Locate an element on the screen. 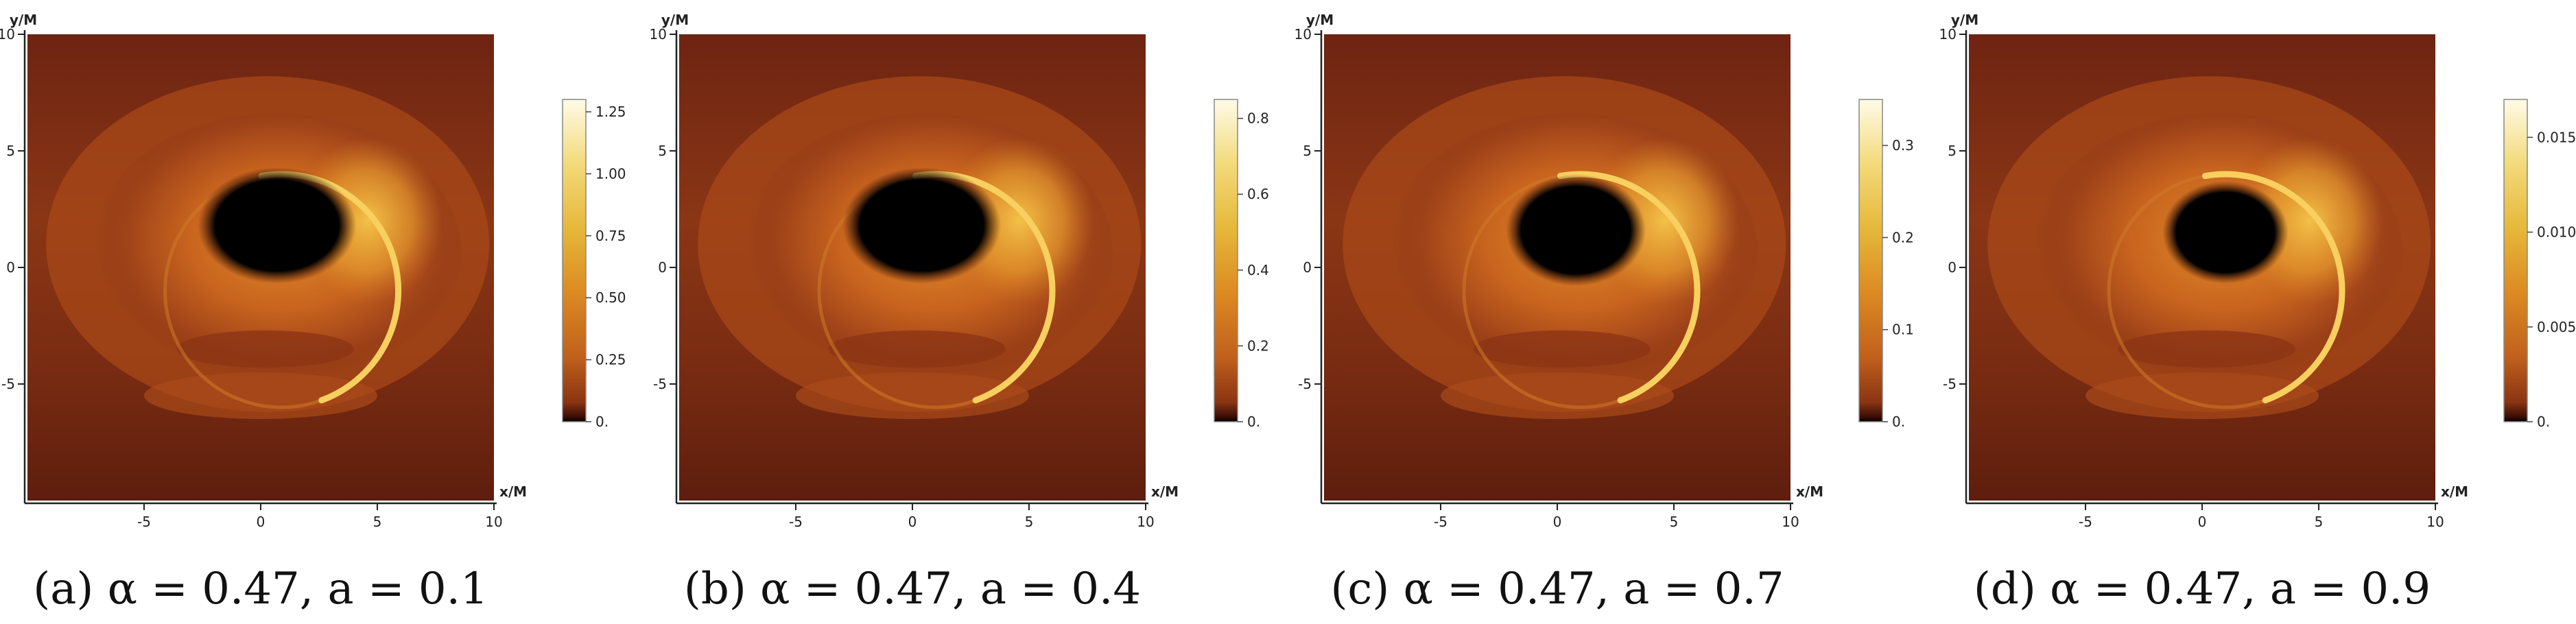 The height and width of the screenshot is (624, 2576). colorbar-tick-label: 0.4 is located at coordinates (1258, 270).